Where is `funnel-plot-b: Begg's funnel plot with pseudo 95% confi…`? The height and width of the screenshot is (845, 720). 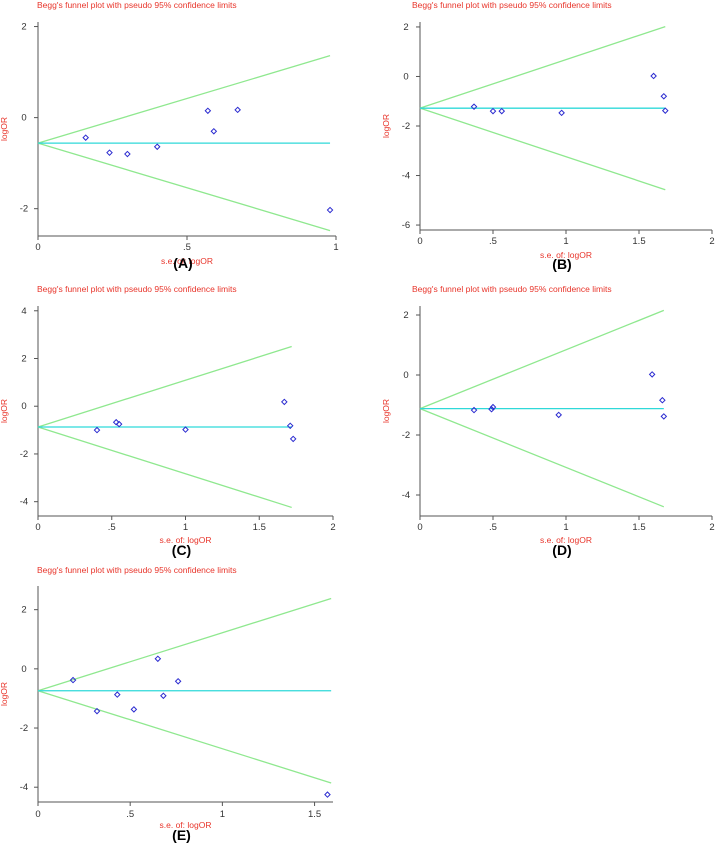
funnel-plot-b: Begg's funnel plot with pseudo 95% confi… is located at coordinates (548, 136).